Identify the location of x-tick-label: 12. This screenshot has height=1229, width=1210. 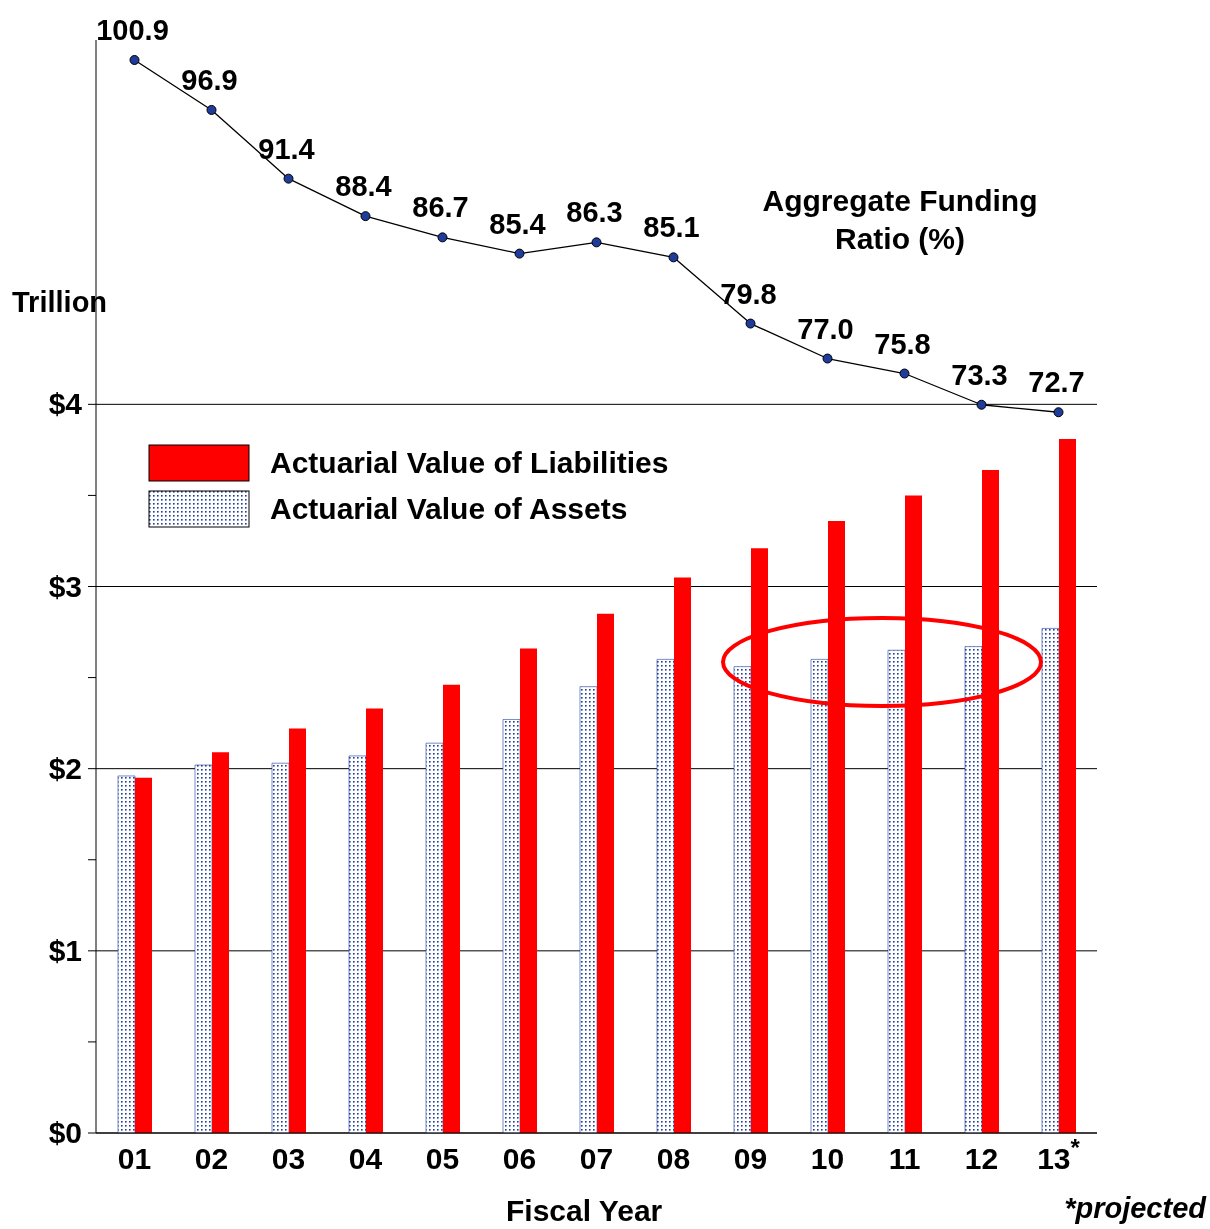
(981, 1158).